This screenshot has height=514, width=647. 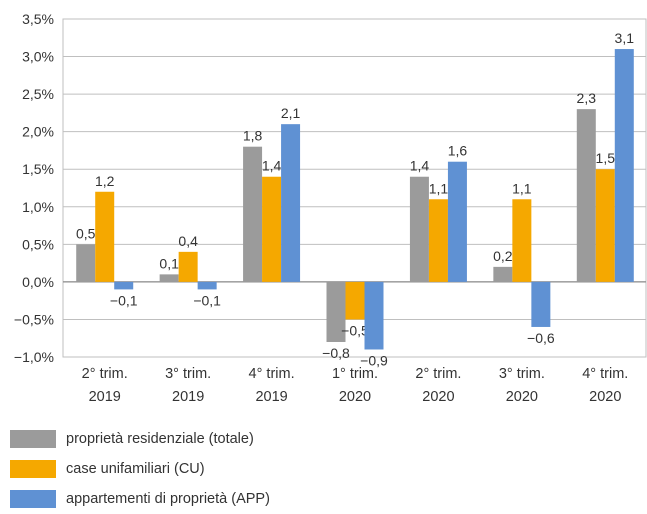 What do you see at coordinates (355, 330) in the screenshot?
I see `data-label: −0,5` at bounding box center [355, 330].